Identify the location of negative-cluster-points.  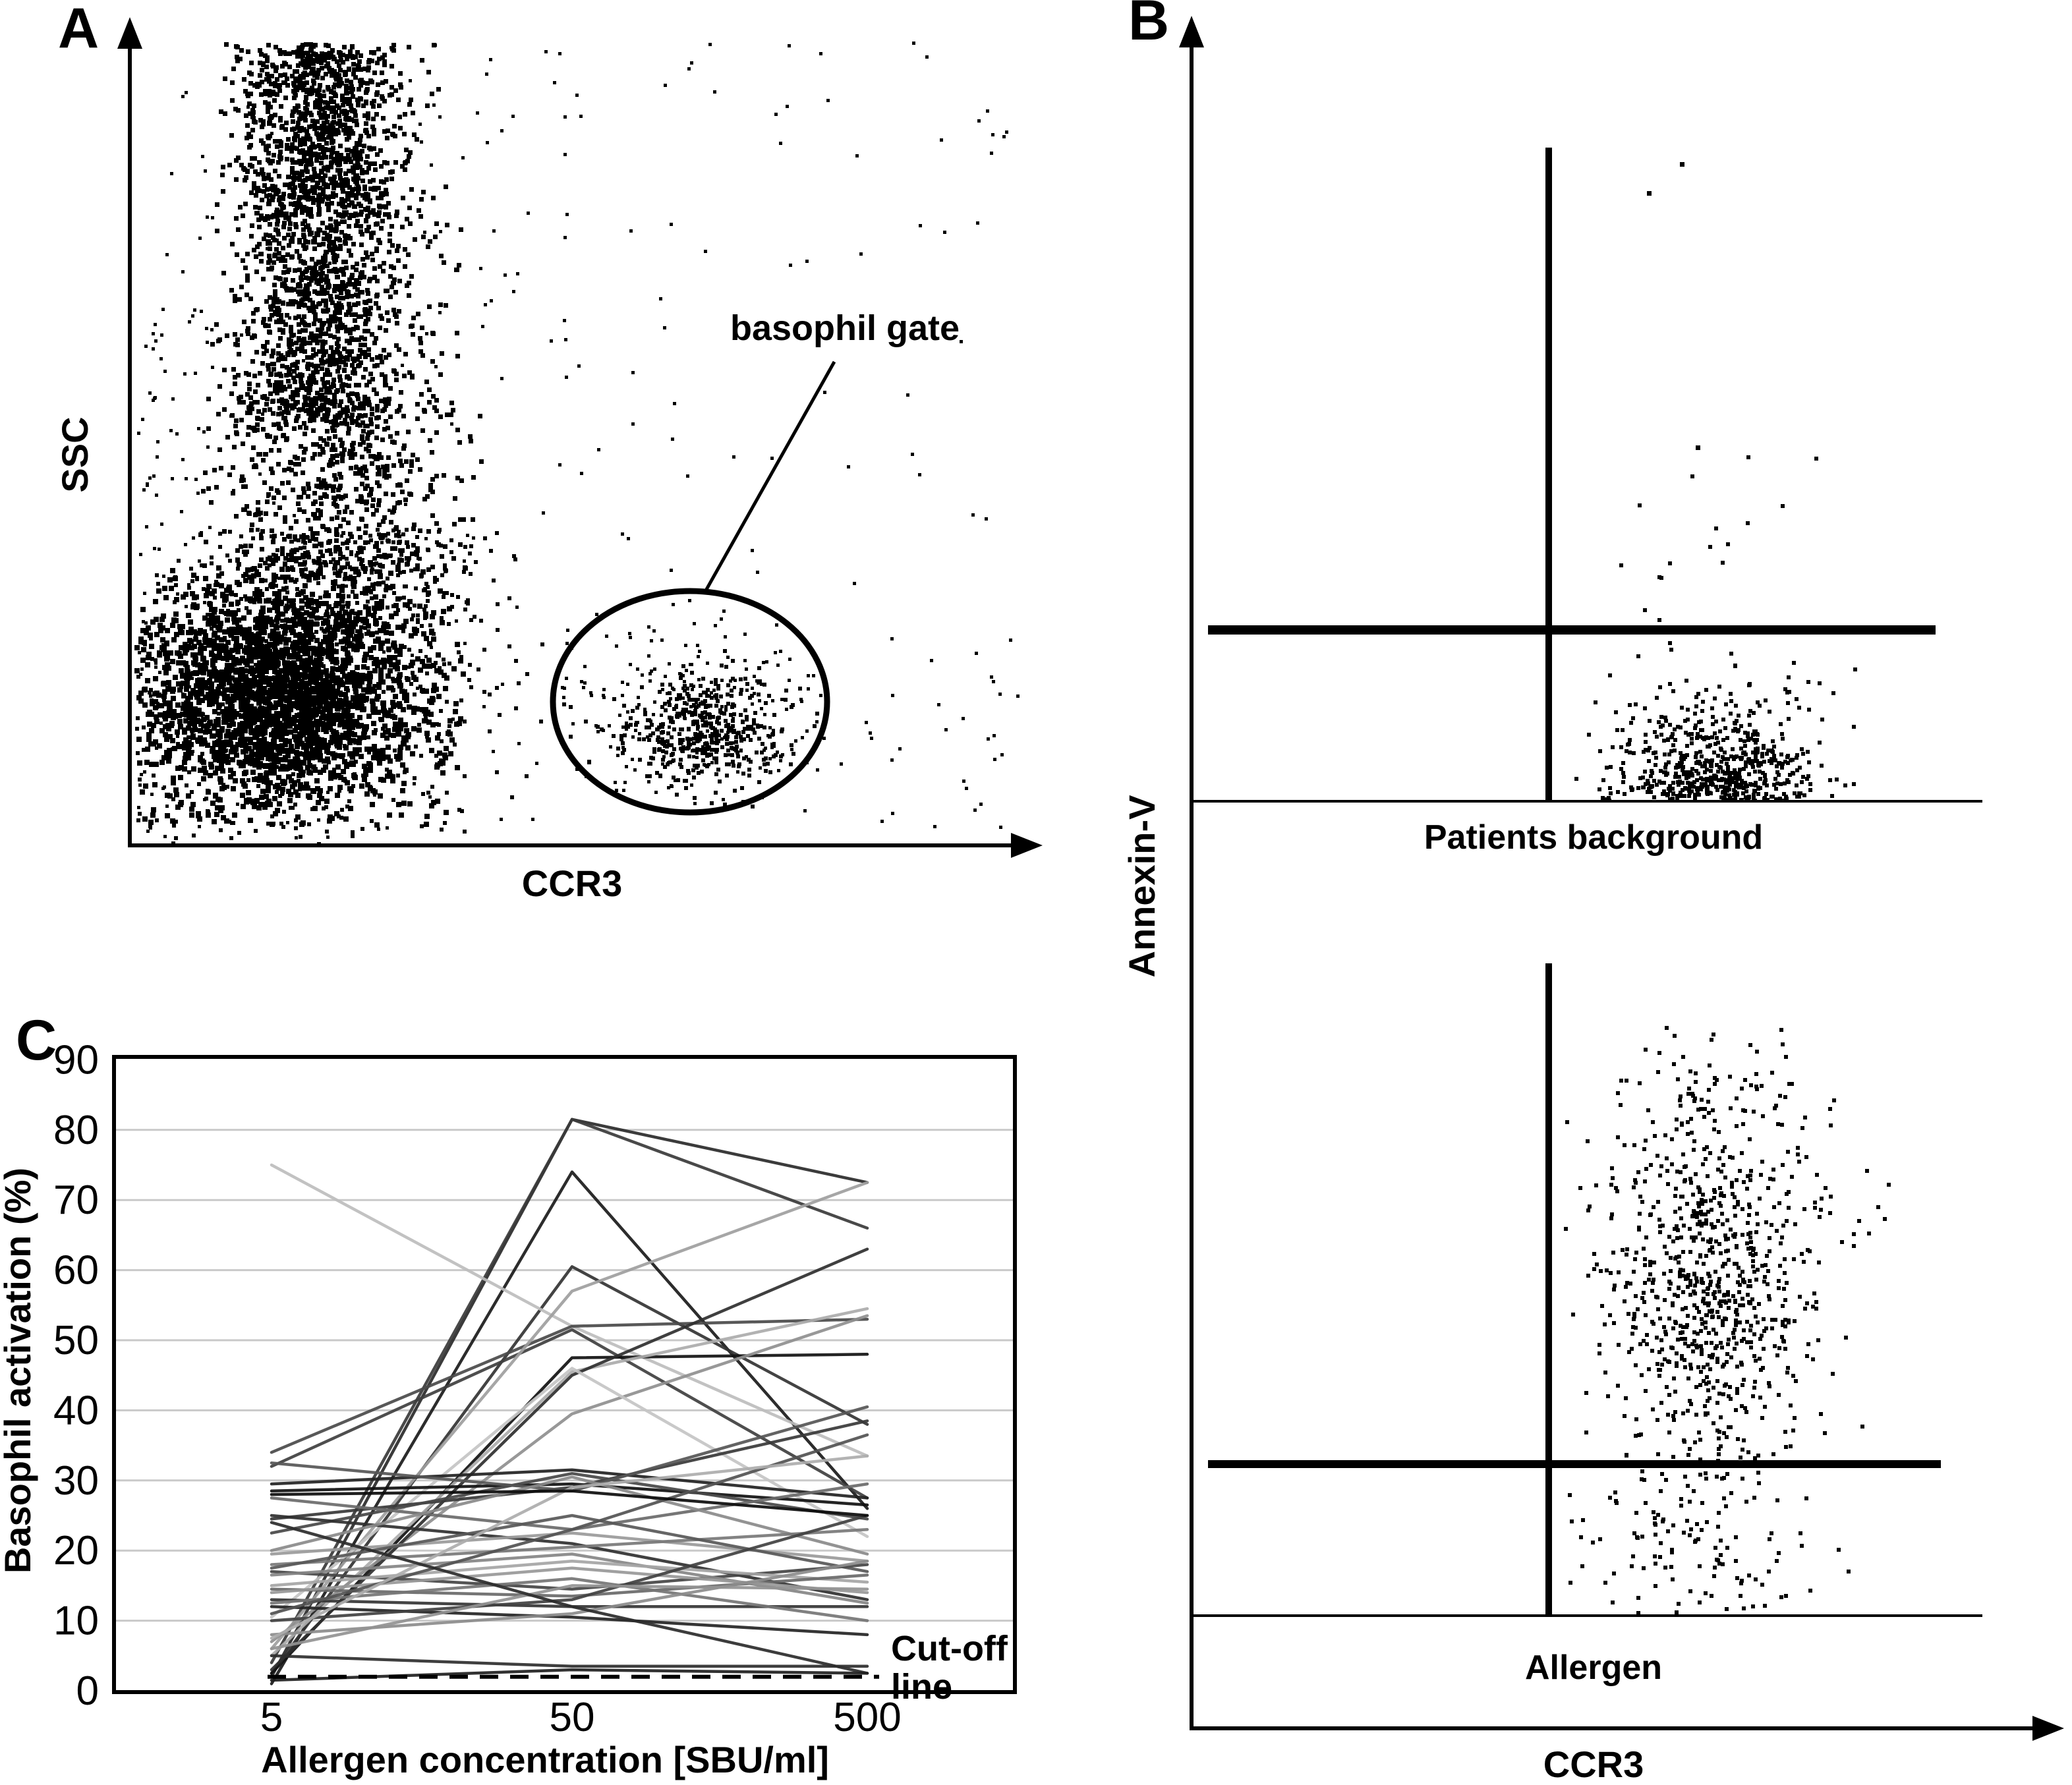
(1715, 722).